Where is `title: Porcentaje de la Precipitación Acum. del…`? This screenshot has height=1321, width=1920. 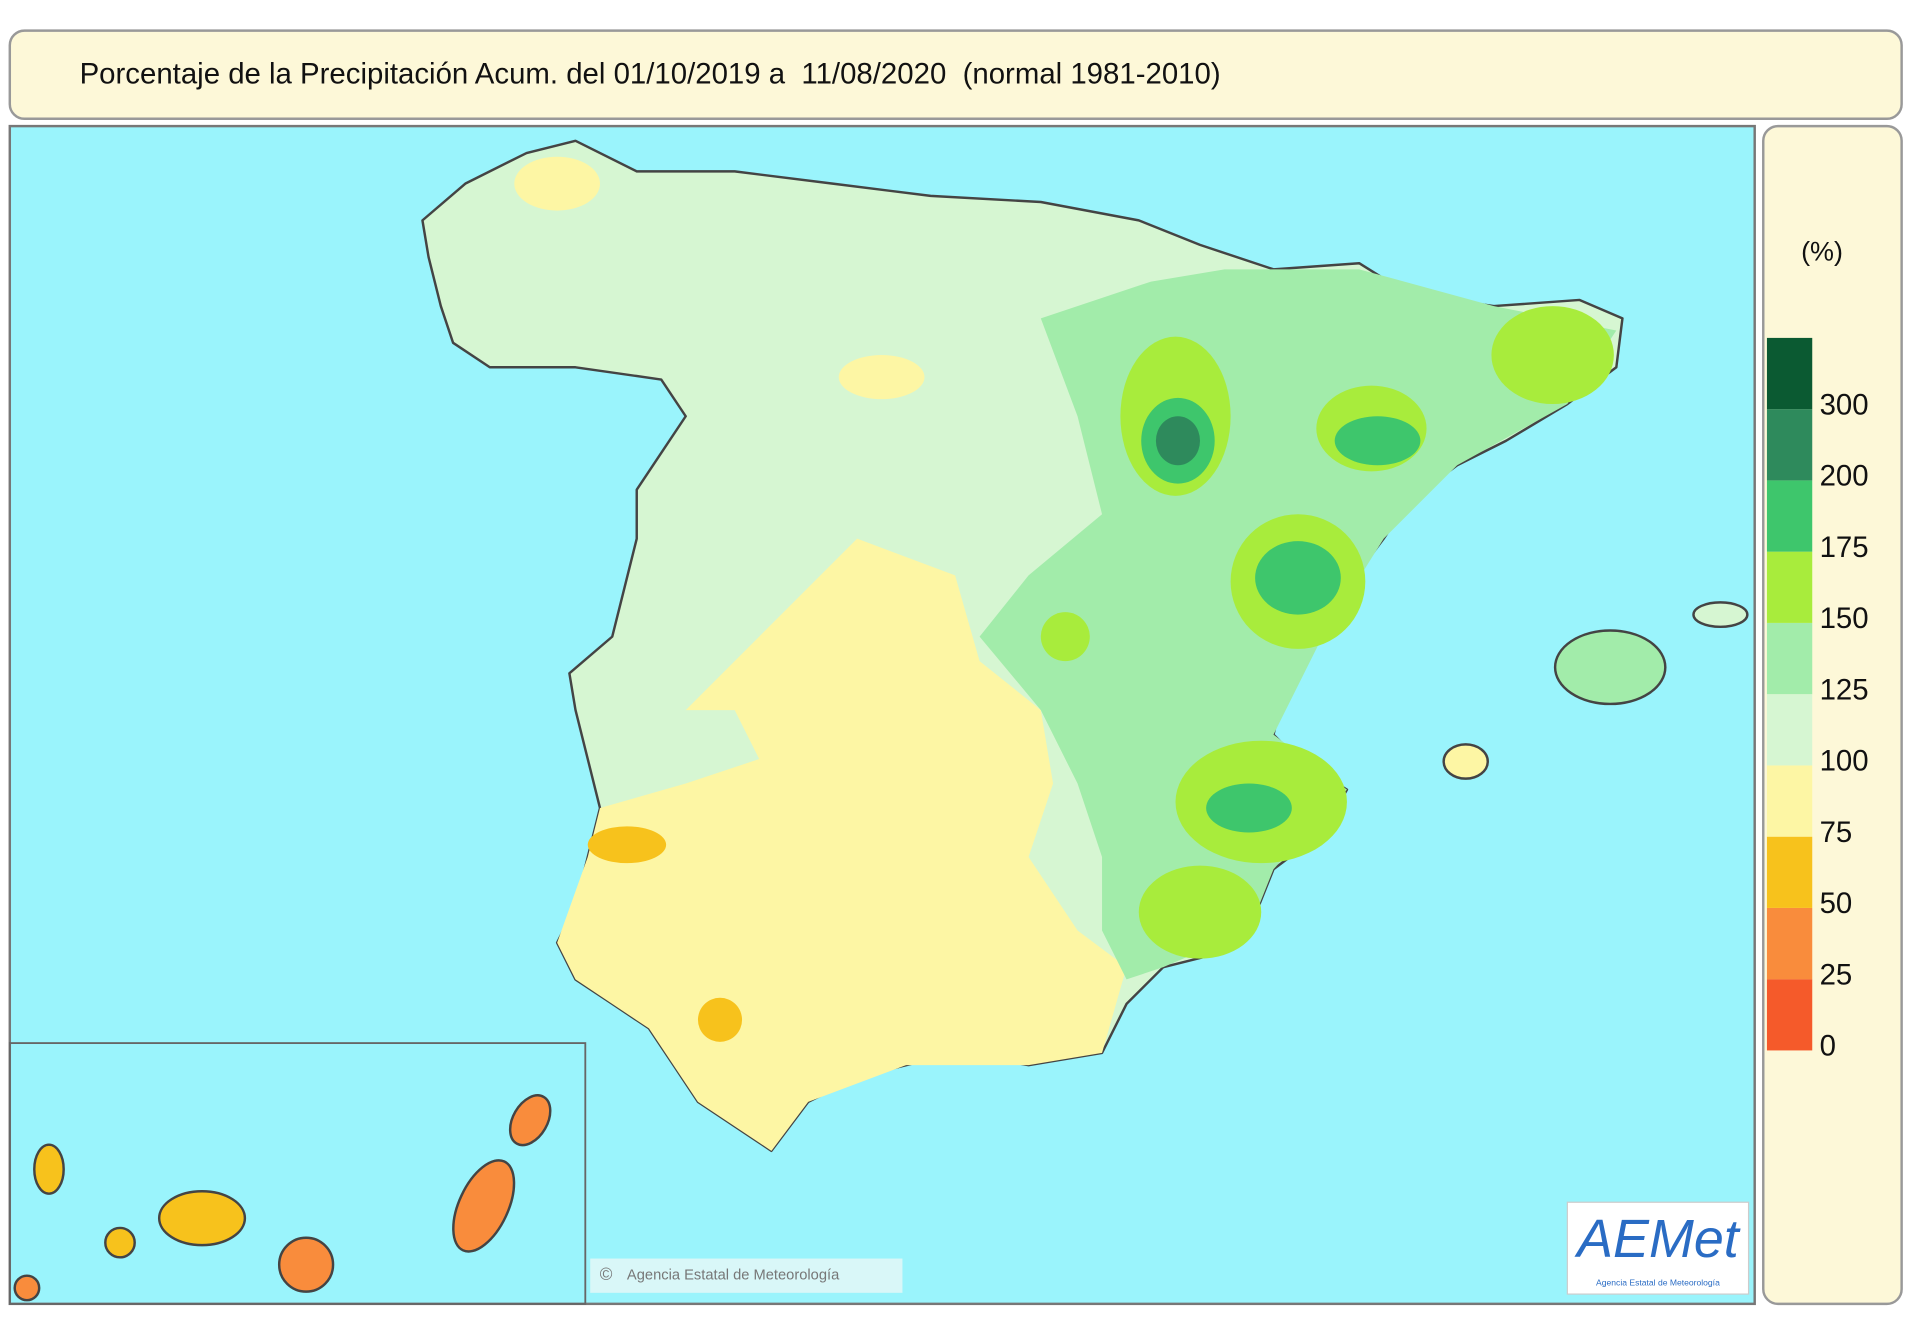
title: Porcentaje de la Precipitación Acum. del… is located at coordinates (650, 74).